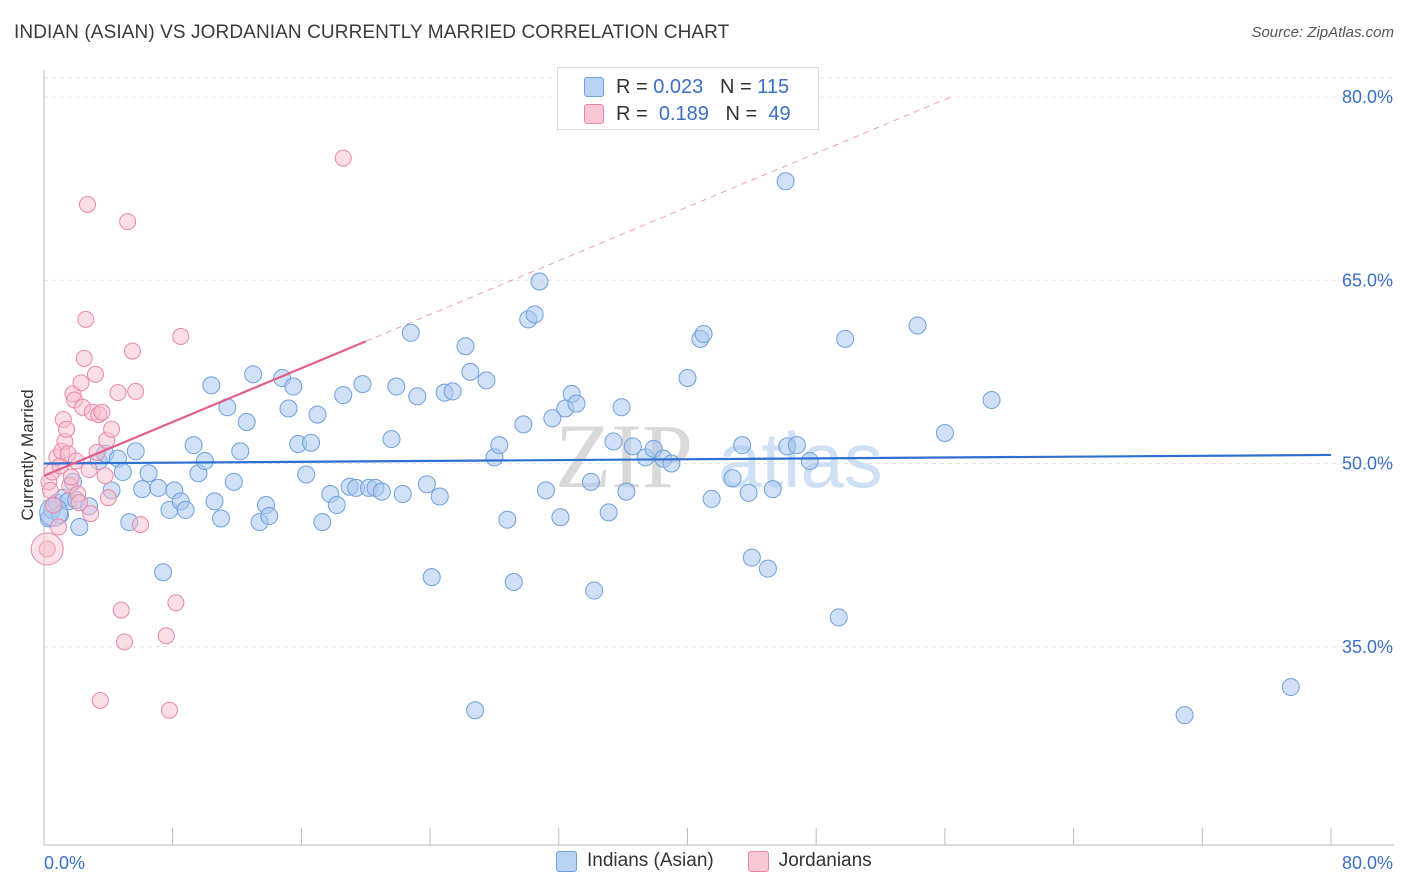 The width and height of the screenshot is (1406, 892). What do you see at coordinates (1367, 863) in the screenshot?
I see `x-tick-label: 80.0%` at bounding box center [1367, 863].